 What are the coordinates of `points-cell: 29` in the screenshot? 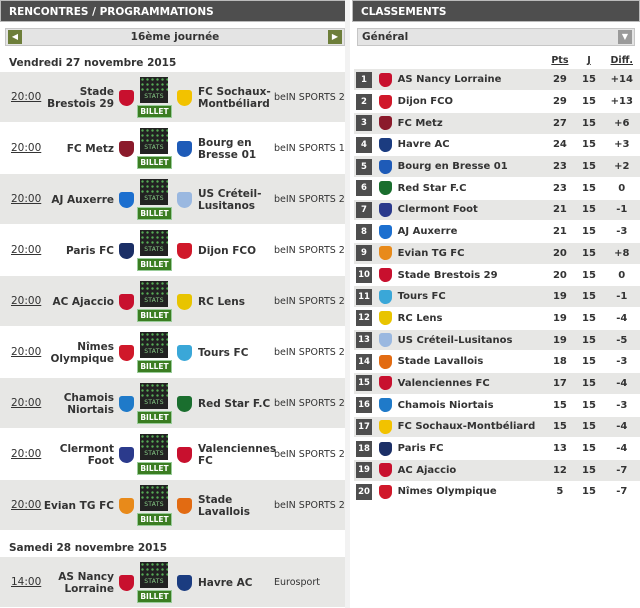 It's located at (560, 80).